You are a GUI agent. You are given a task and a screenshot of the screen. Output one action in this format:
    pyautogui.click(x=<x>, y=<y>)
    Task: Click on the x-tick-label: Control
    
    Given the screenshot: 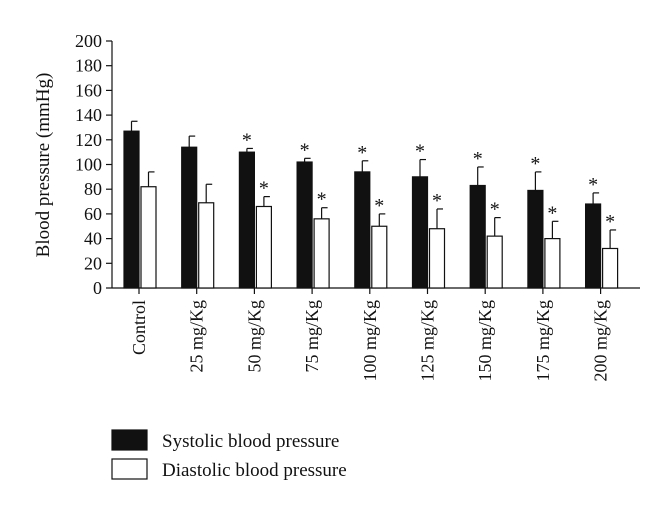 What is the action you would take?
    pyautogui.click(x=139, y=327)
    